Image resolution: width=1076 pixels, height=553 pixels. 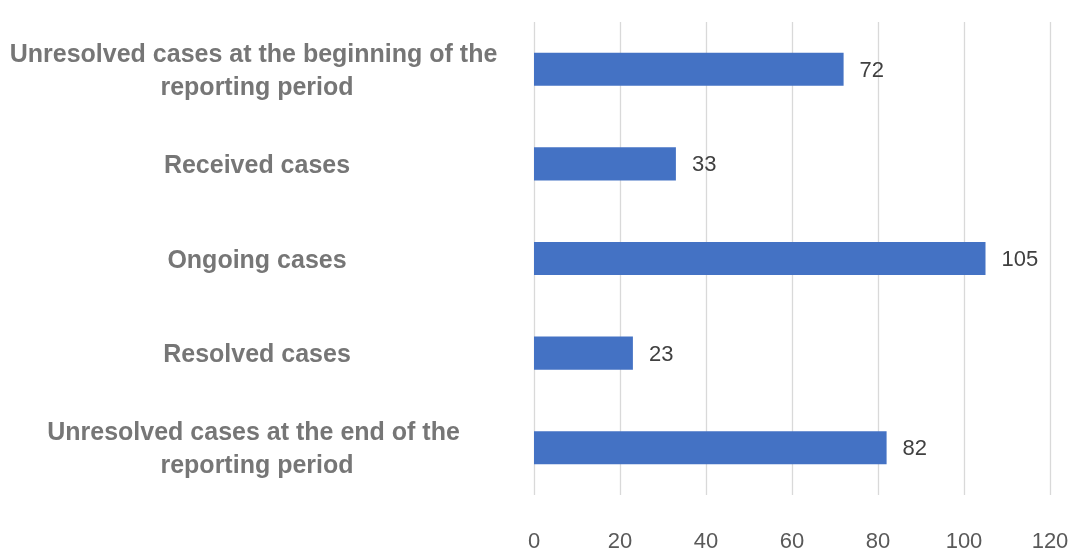 What do you see at coordinates (620, 540) in the screenshot?
I see `x-tick-label: 20` at bounding box center [620, 540].